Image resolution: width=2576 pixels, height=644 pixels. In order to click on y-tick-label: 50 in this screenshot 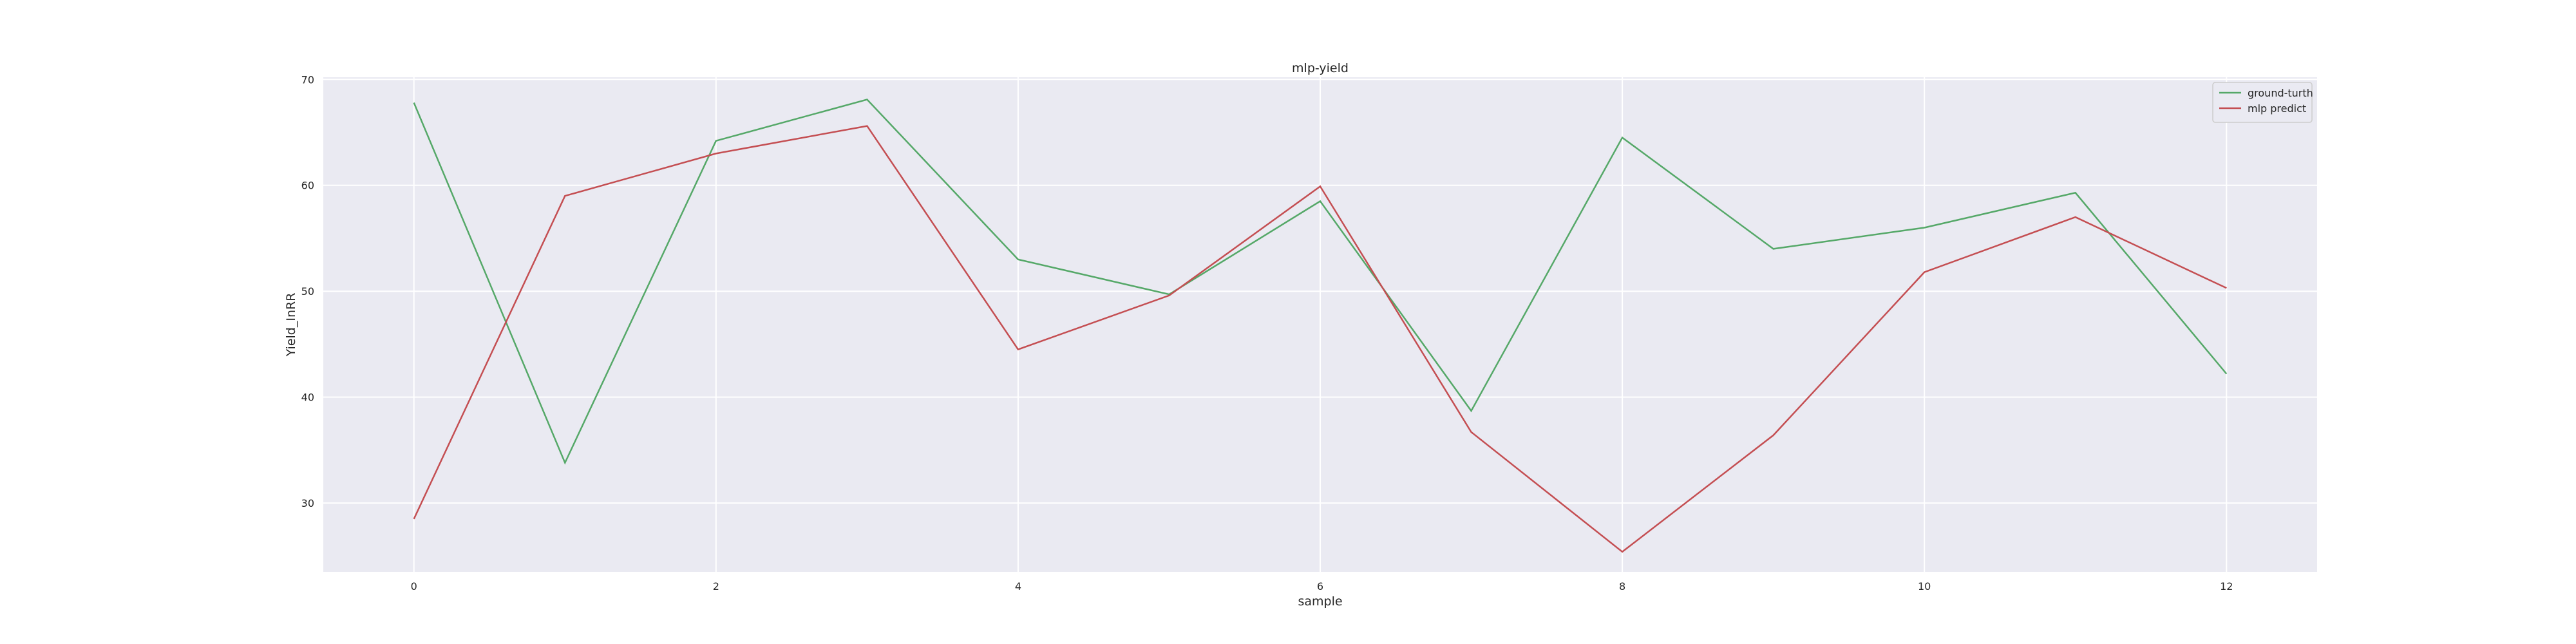, I will do `click(307, 291)`.